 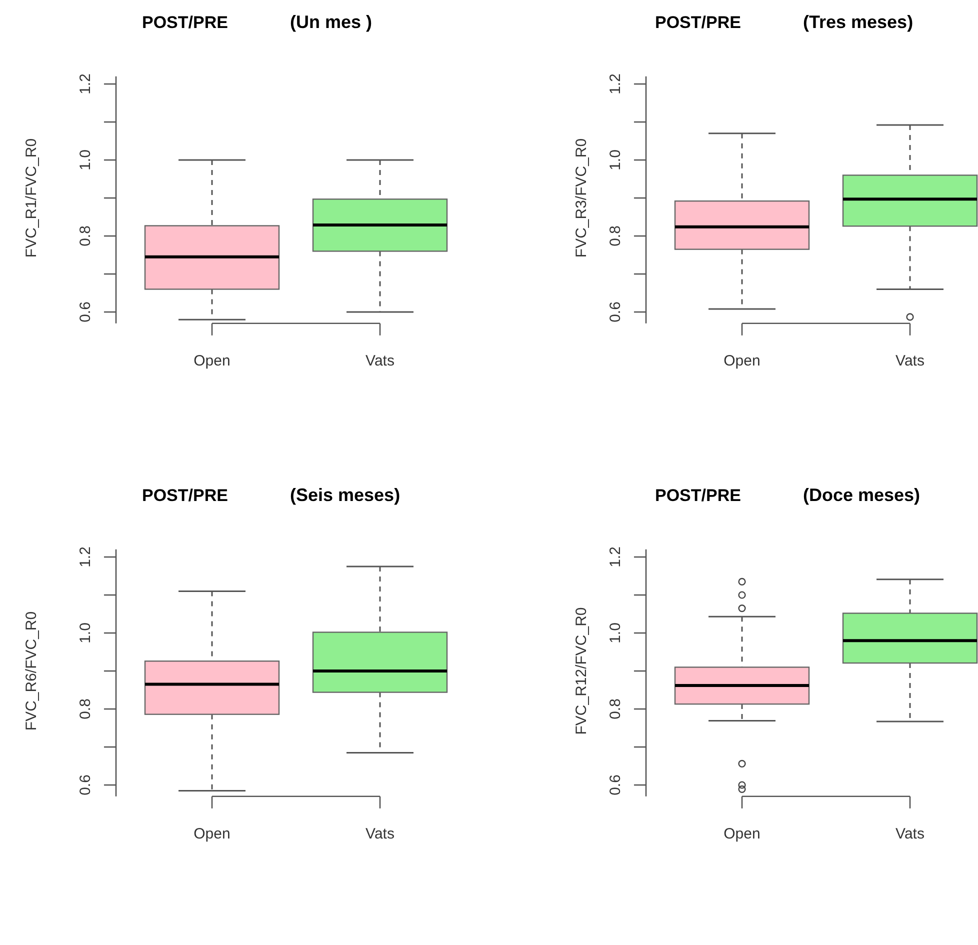 What do you see at coordinates (861, 495) in the screenshot?
I see `chart-subtitle: (Doce meses)` at bounding box center [861, 495].